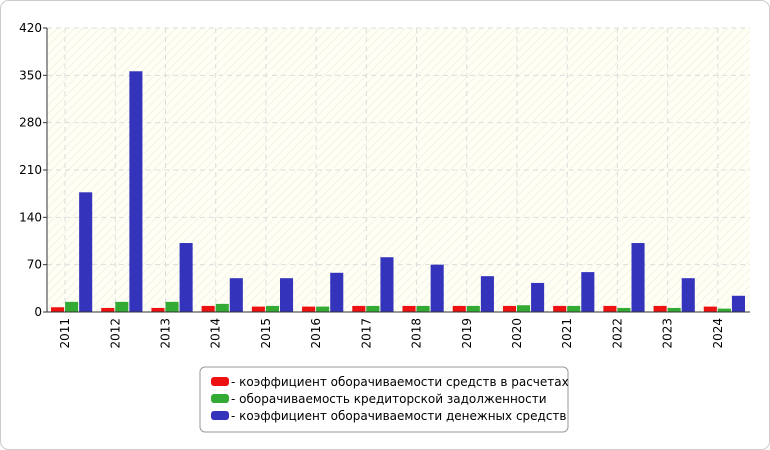 The image size is (770, 450). What do you see at coordinates (617, 333) in the screenshot?
I see `x-tick-label: 2022` at bounding box center [617, 333].